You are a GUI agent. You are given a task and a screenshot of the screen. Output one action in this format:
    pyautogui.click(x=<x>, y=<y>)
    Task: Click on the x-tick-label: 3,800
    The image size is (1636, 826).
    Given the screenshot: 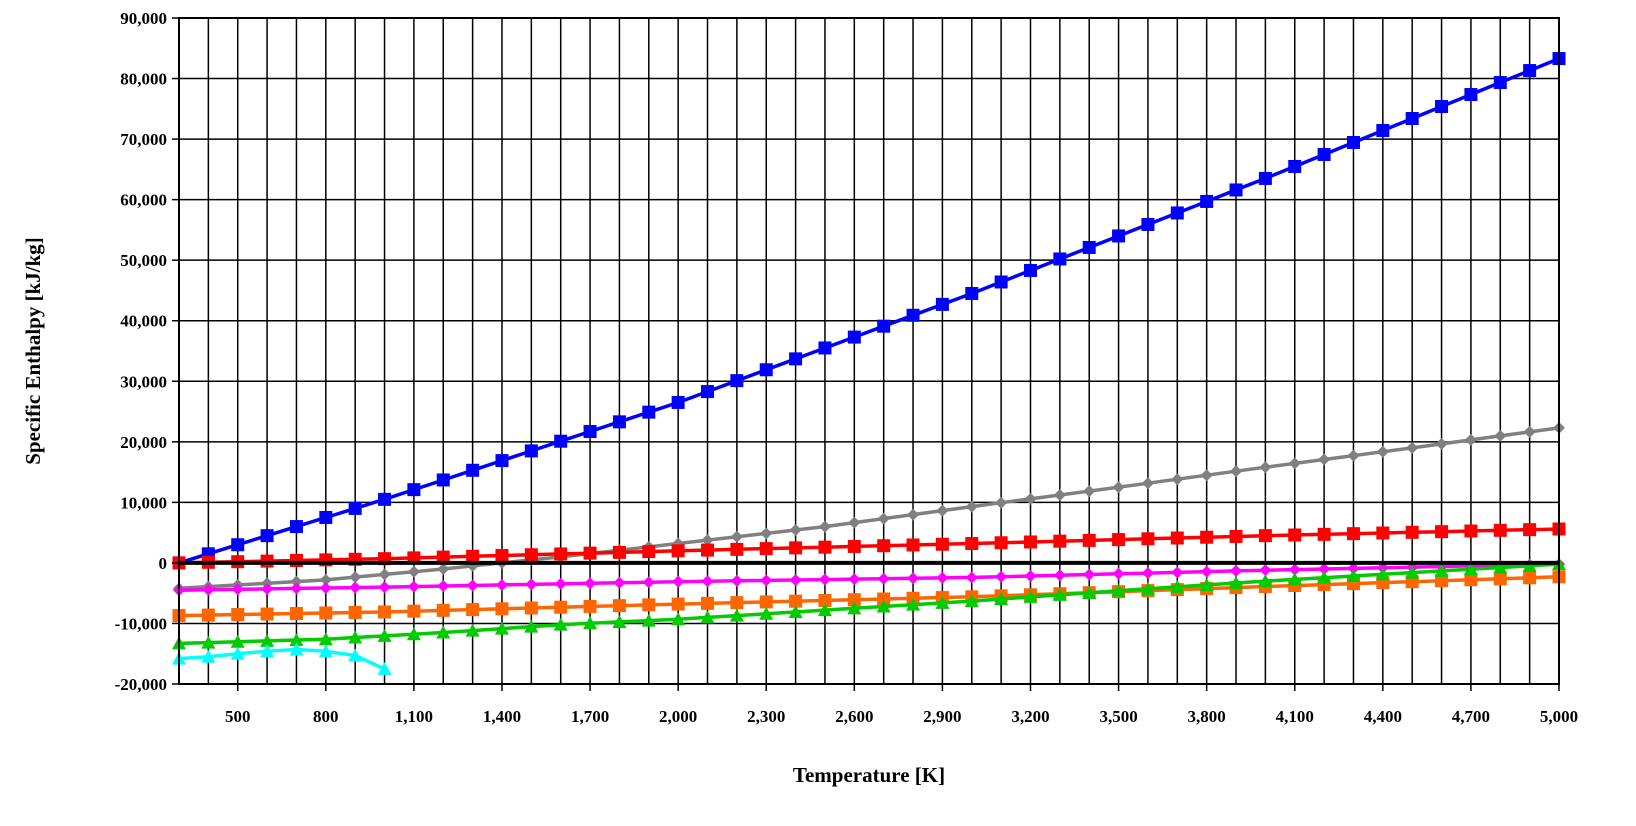 What is the action you would take?
    pyautogui.click(x=1207, y=716)
    